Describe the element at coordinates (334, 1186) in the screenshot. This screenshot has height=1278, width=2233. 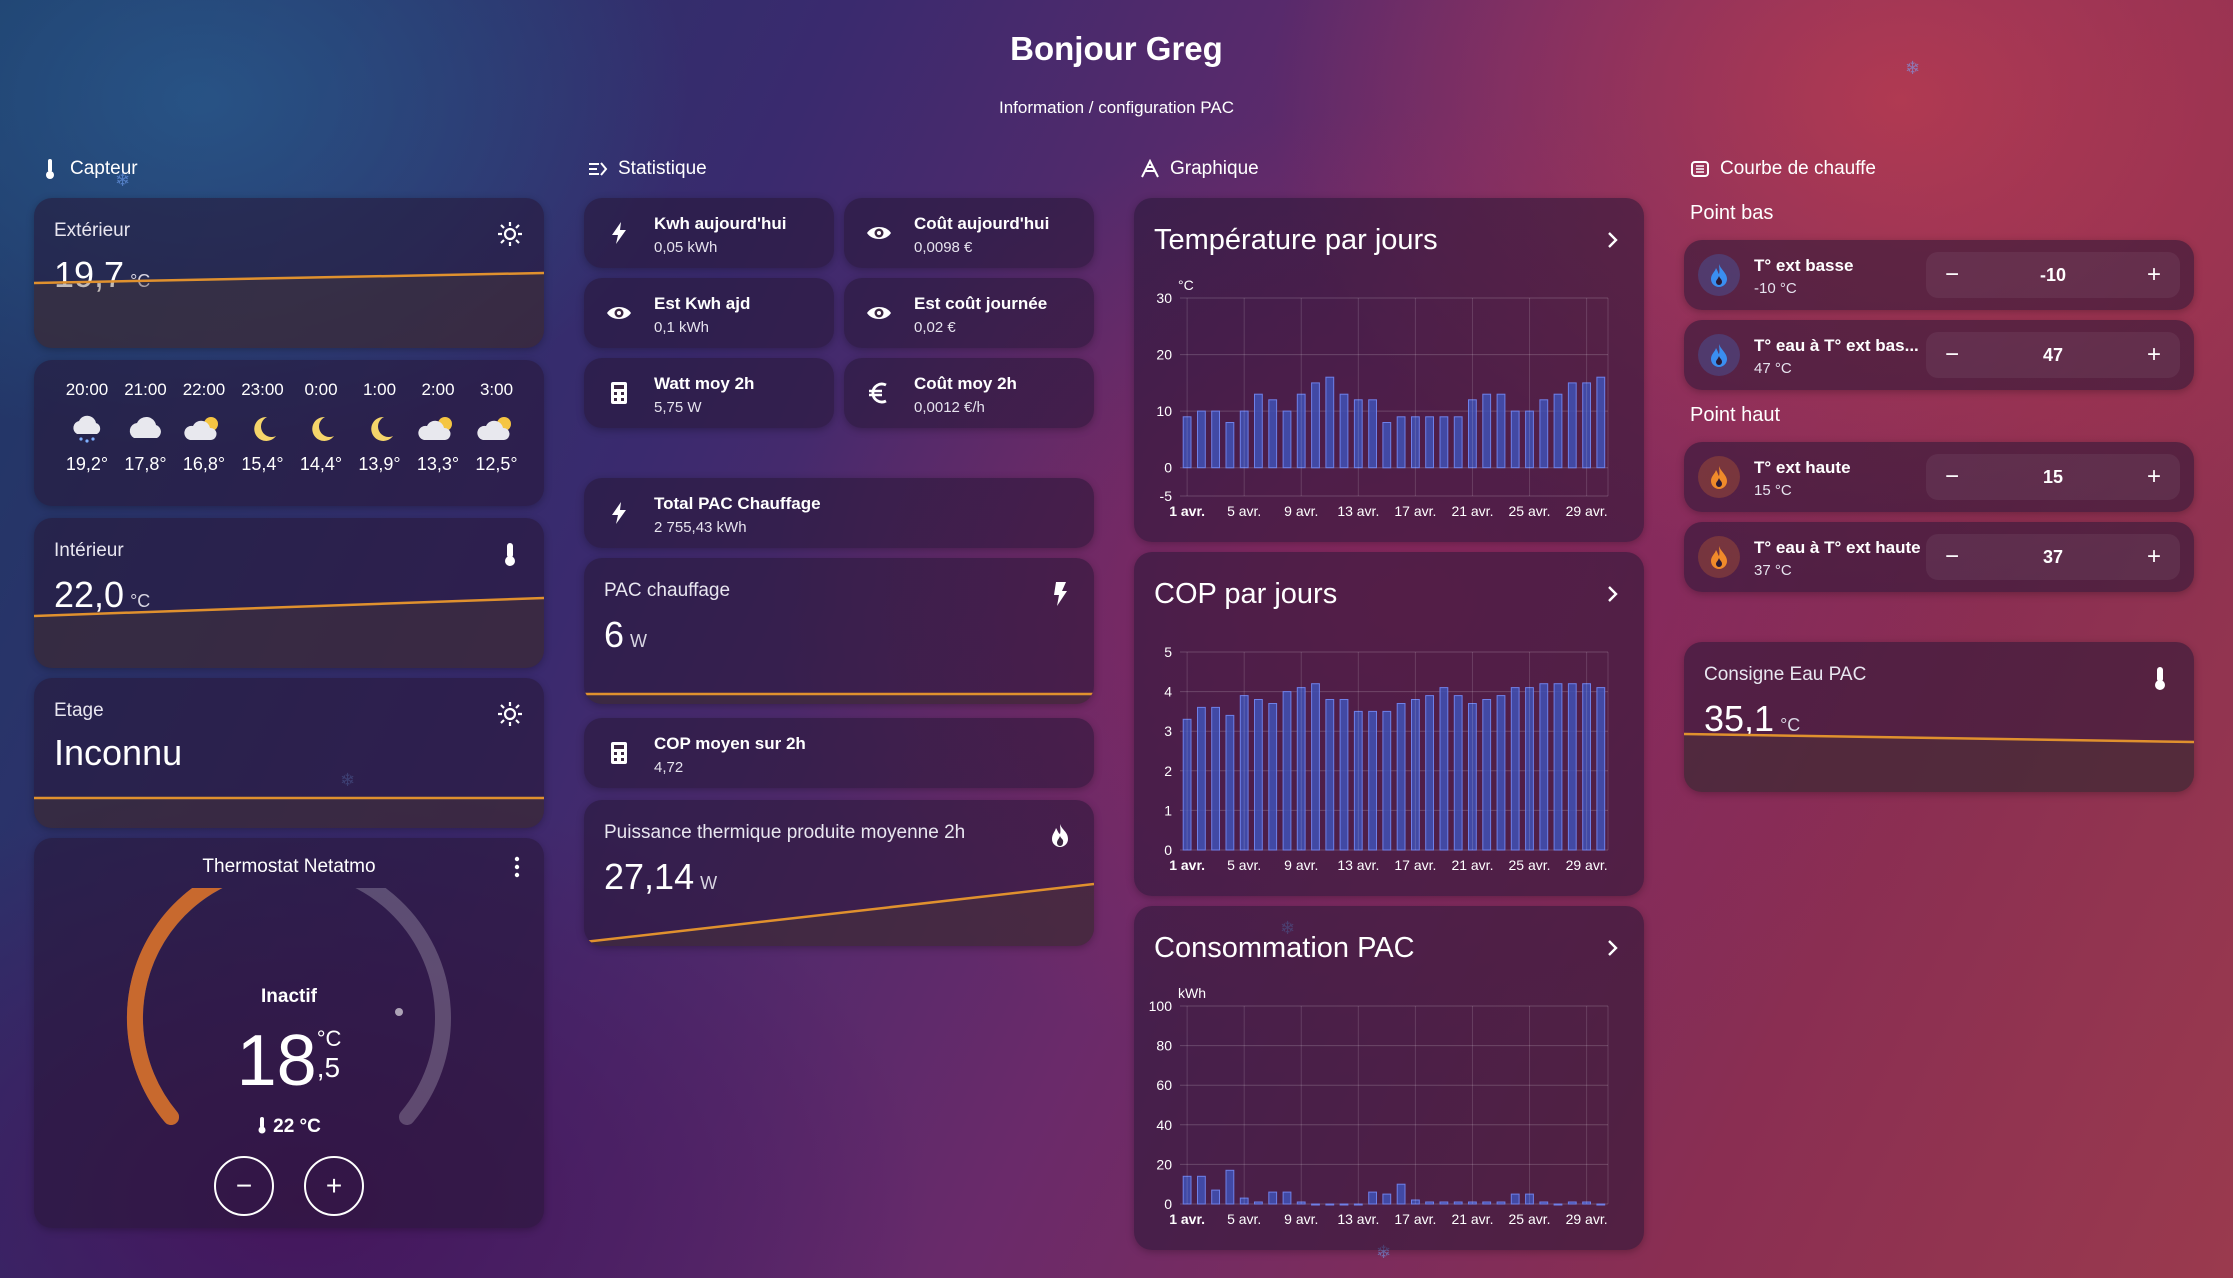
I see `thermostat-increase-button: +` at that location.